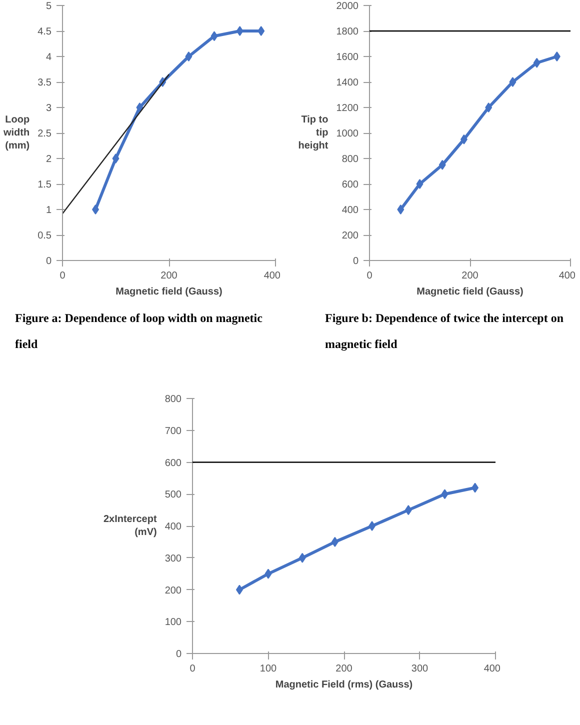 This screenshot has width=580, height=725. Describe the element at coordinates (173, 431) in the screenshot. I see `y-tick-label: 700` at that location.